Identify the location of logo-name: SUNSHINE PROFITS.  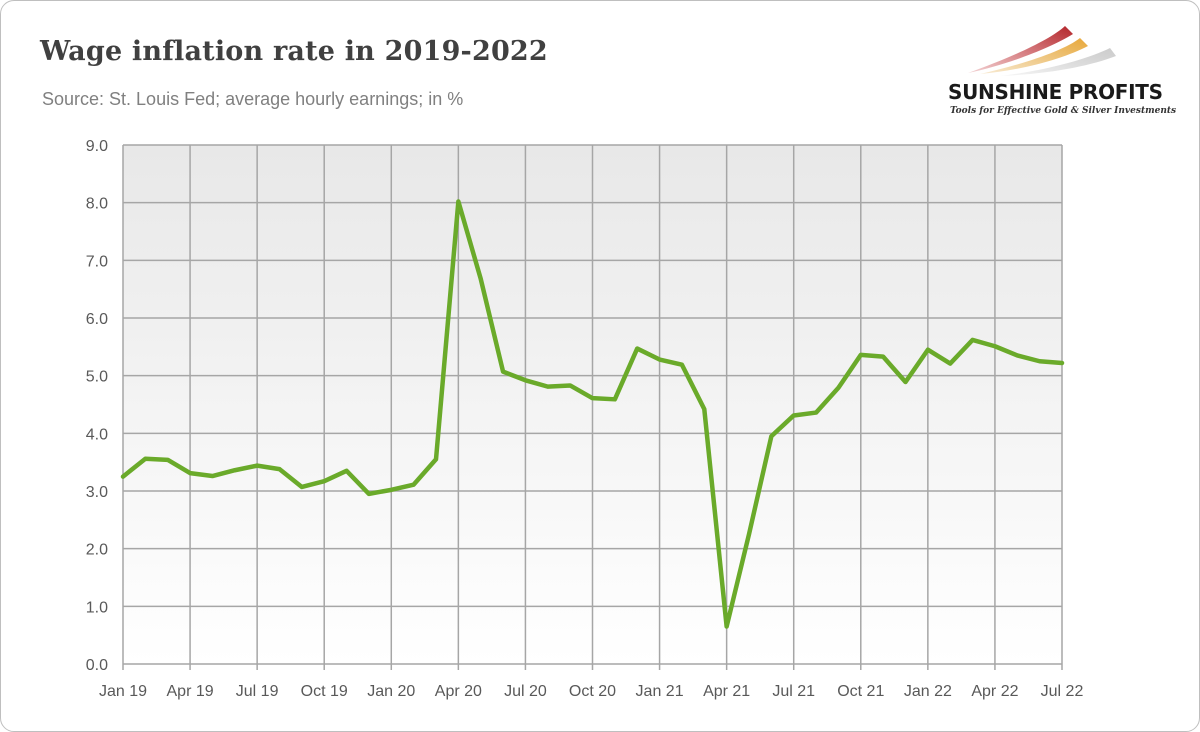
(1055, 92).